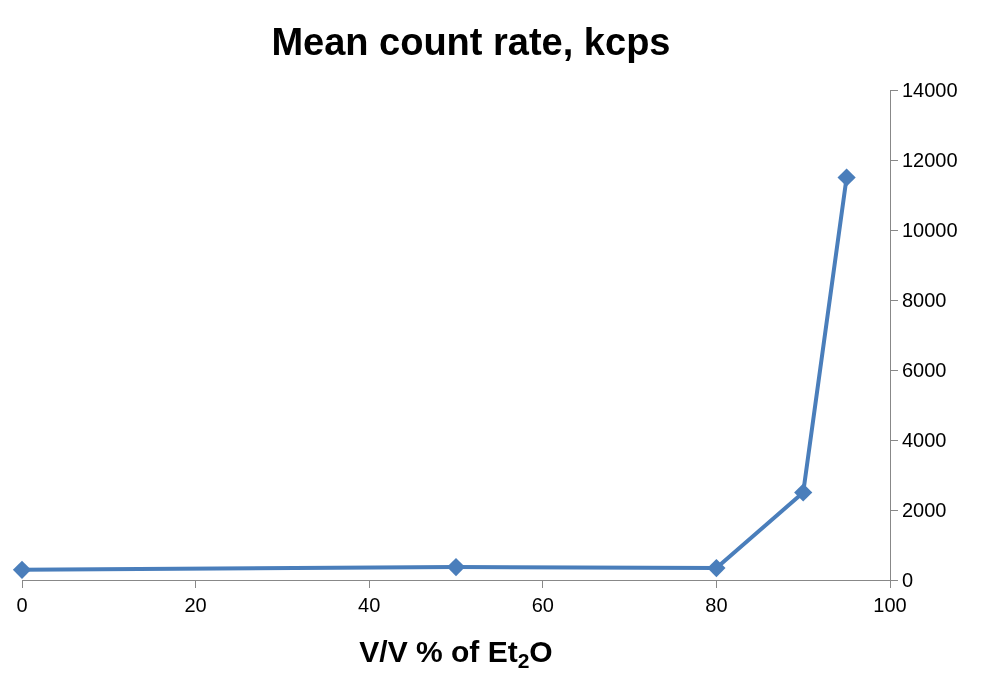  I want to click on x-tick-label: 40, so click(369, 605).